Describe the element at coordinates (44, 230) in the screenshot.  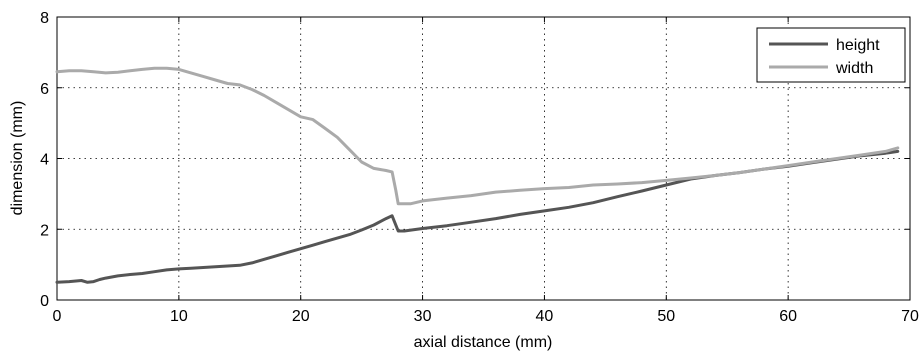
I see `y-tick-label: 2` at that location.